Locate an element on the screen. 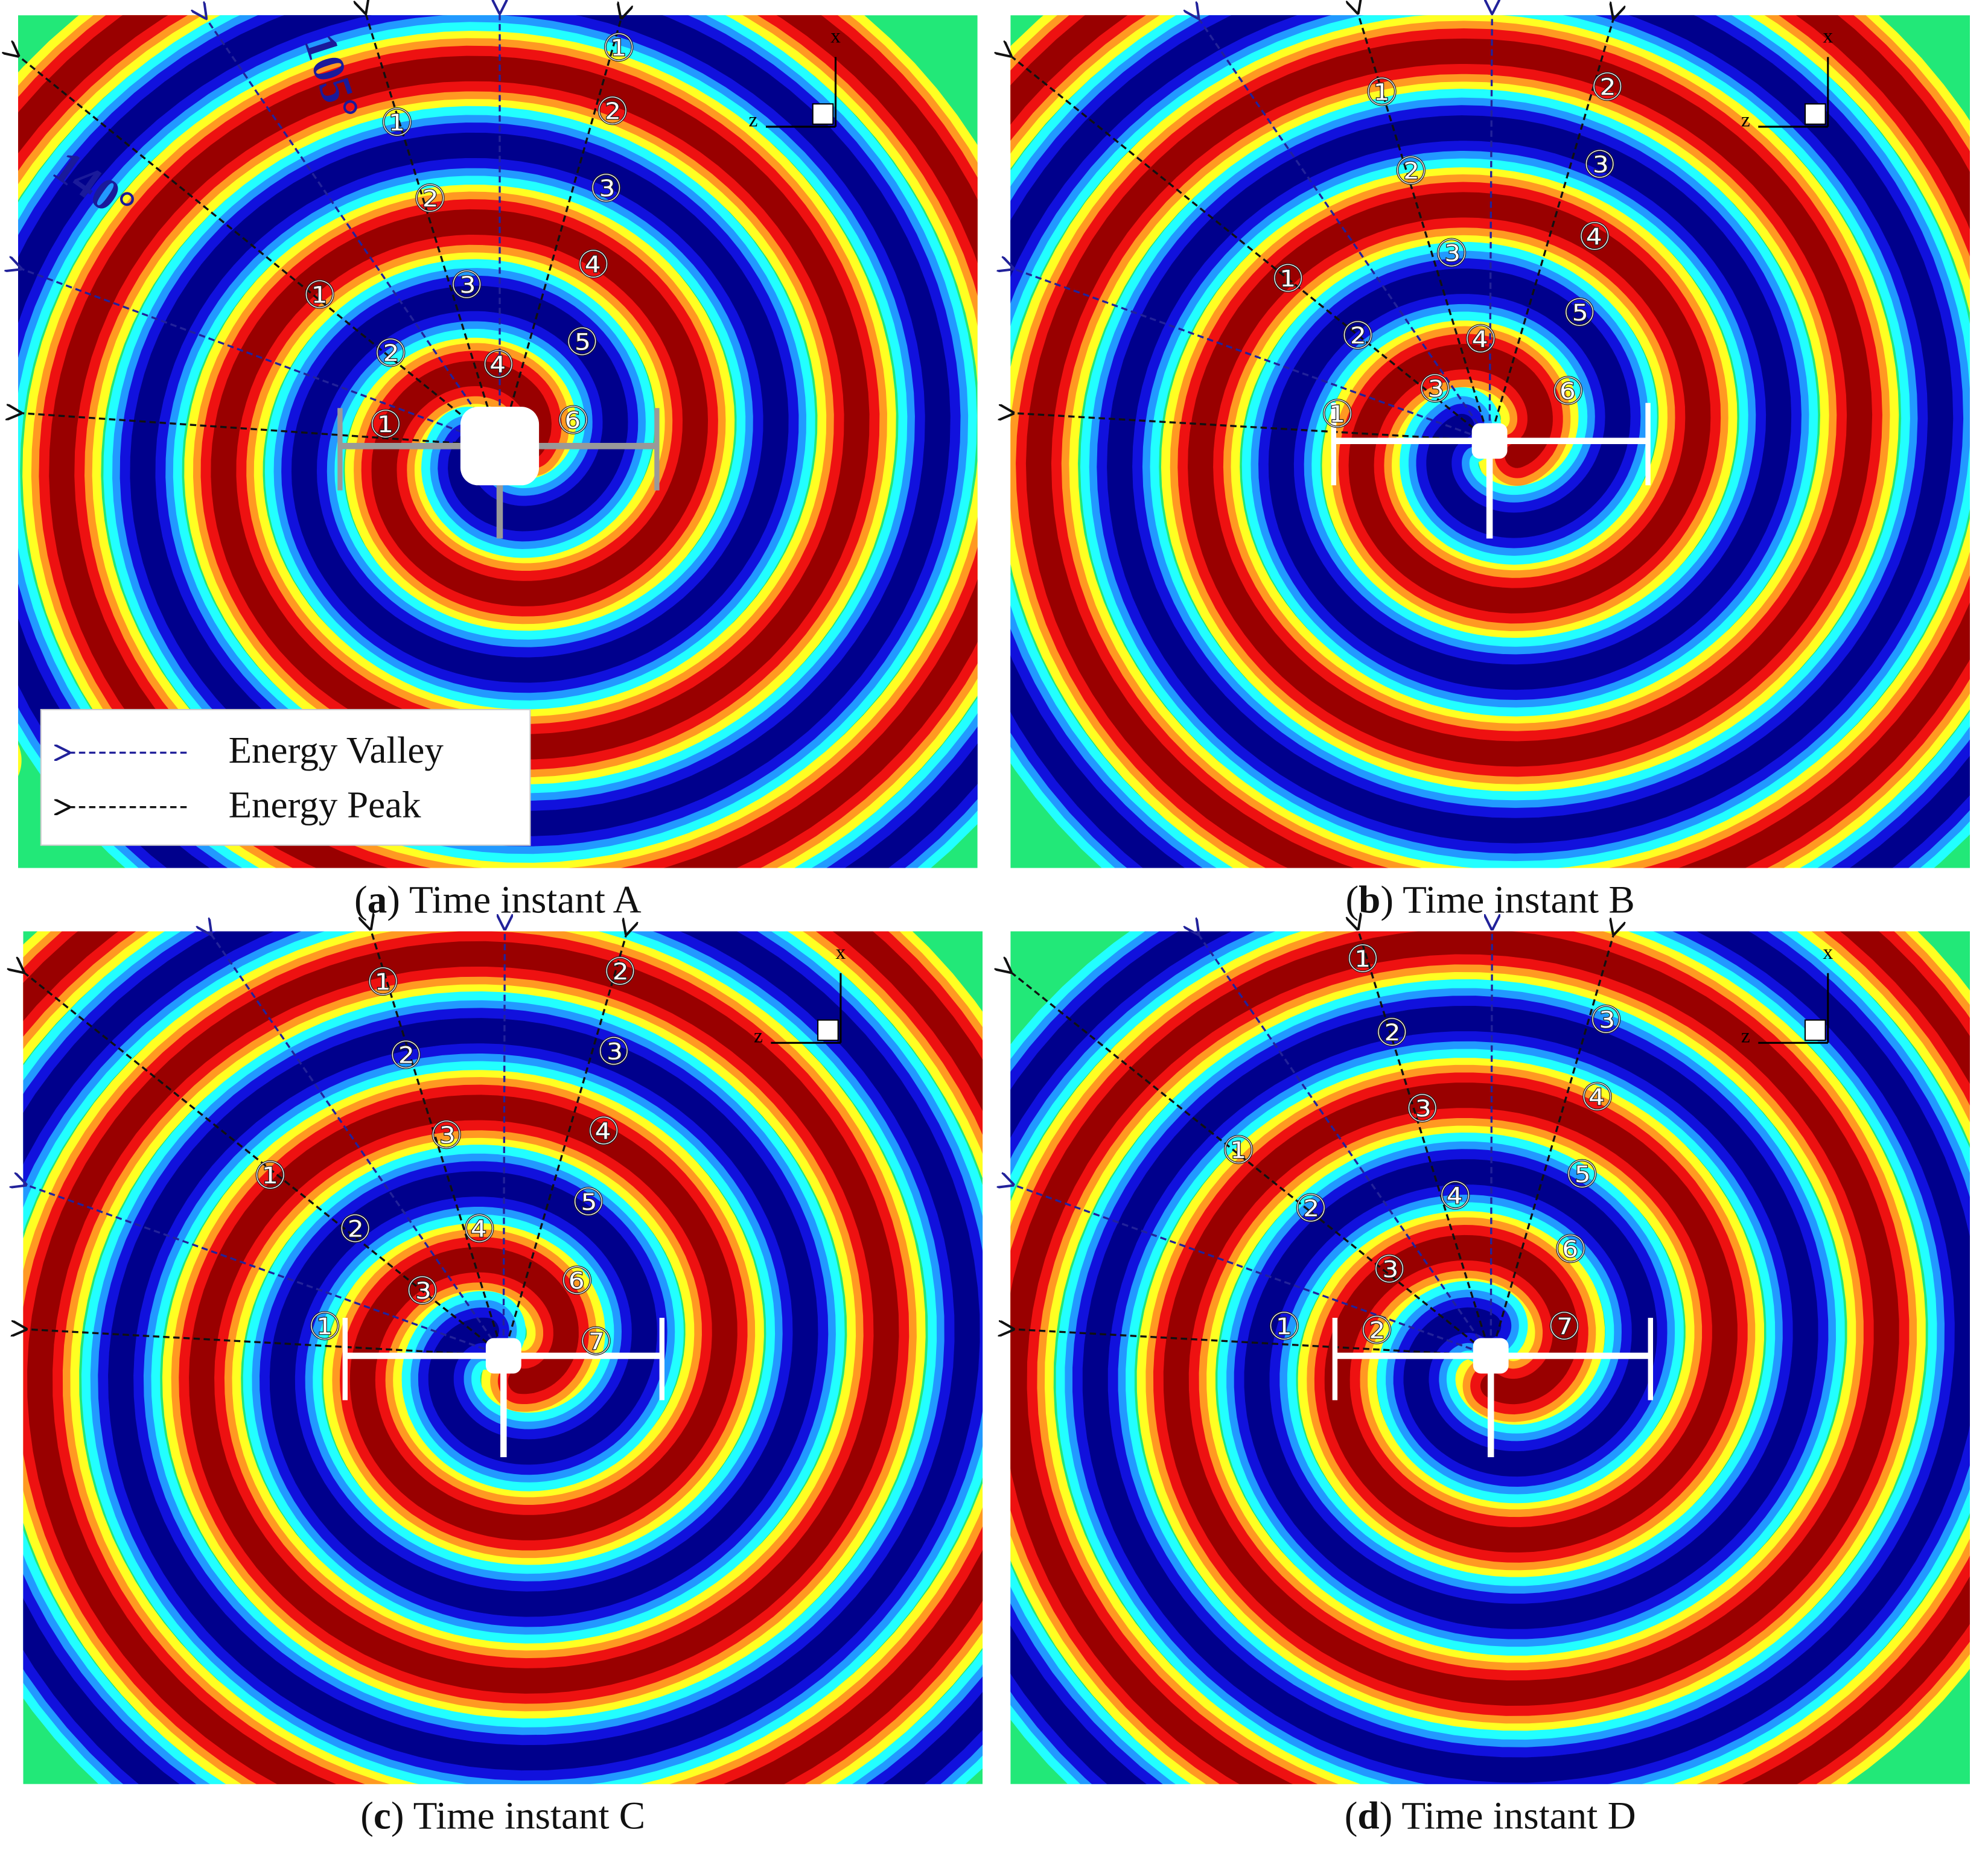  panel-caption: (c) Time instant C is located at coordinates (502, 1816).